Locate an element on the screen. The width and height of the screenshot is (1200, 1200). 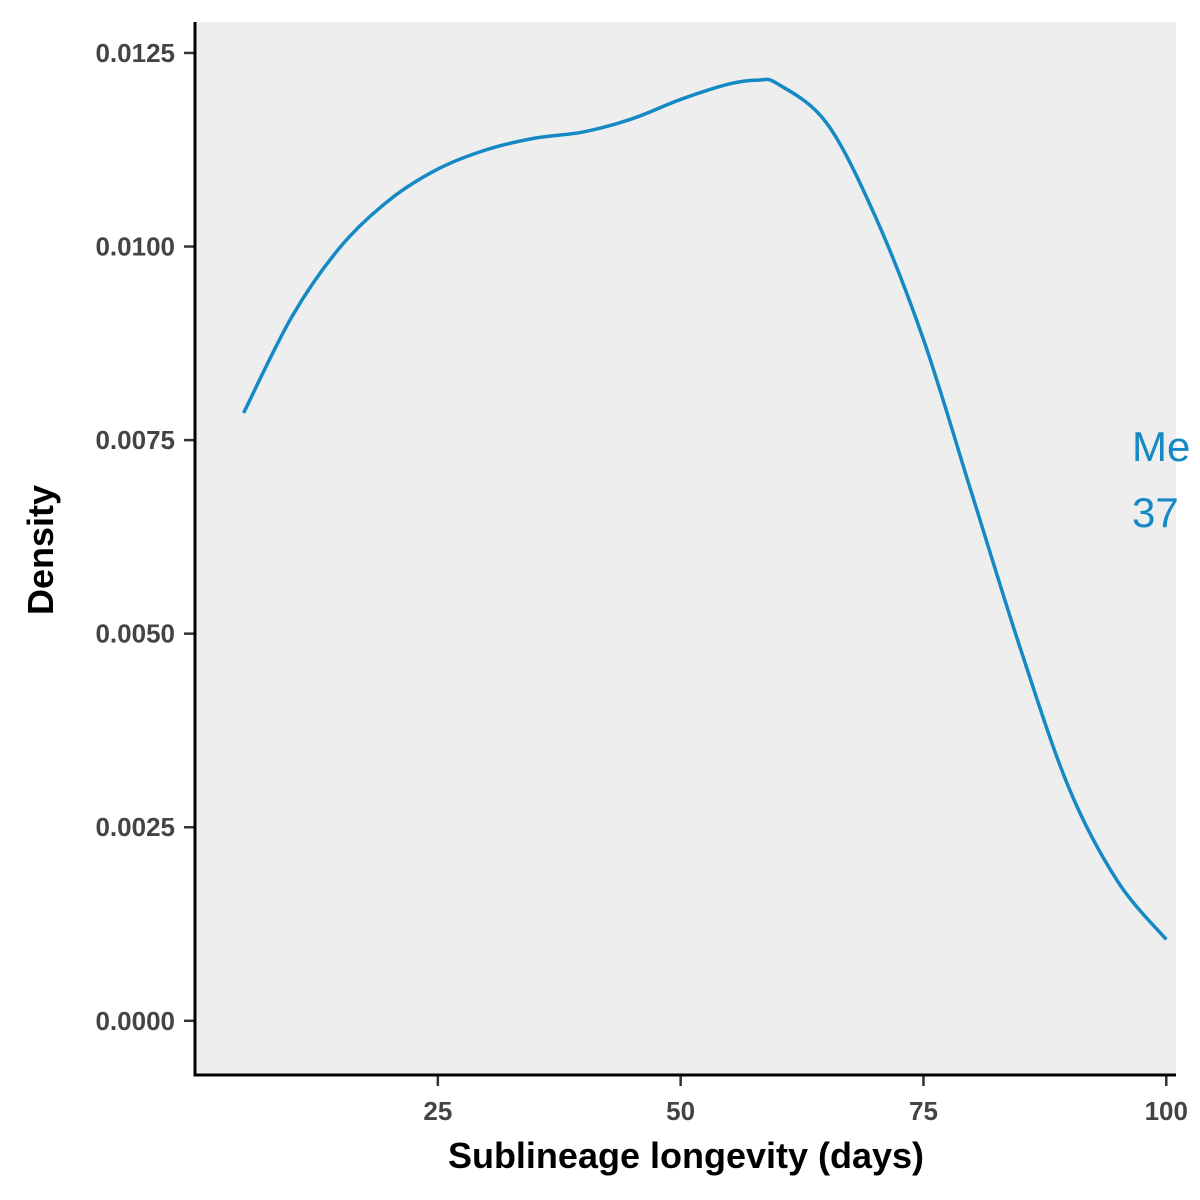
x-axis-title: Sublineage longevity (days) is located at coordinates (686, 1155).